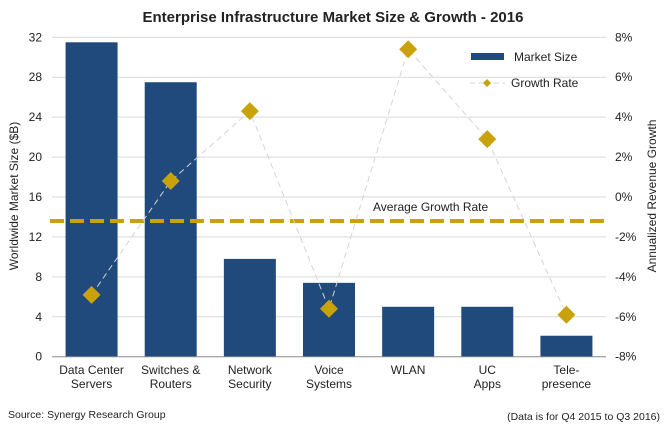 This screenshot has width=667, height=429. What do you see at coordinates (488, 370) in the screenshot?
I see `x-tick-label: UC` at bounding box center [488, 370].